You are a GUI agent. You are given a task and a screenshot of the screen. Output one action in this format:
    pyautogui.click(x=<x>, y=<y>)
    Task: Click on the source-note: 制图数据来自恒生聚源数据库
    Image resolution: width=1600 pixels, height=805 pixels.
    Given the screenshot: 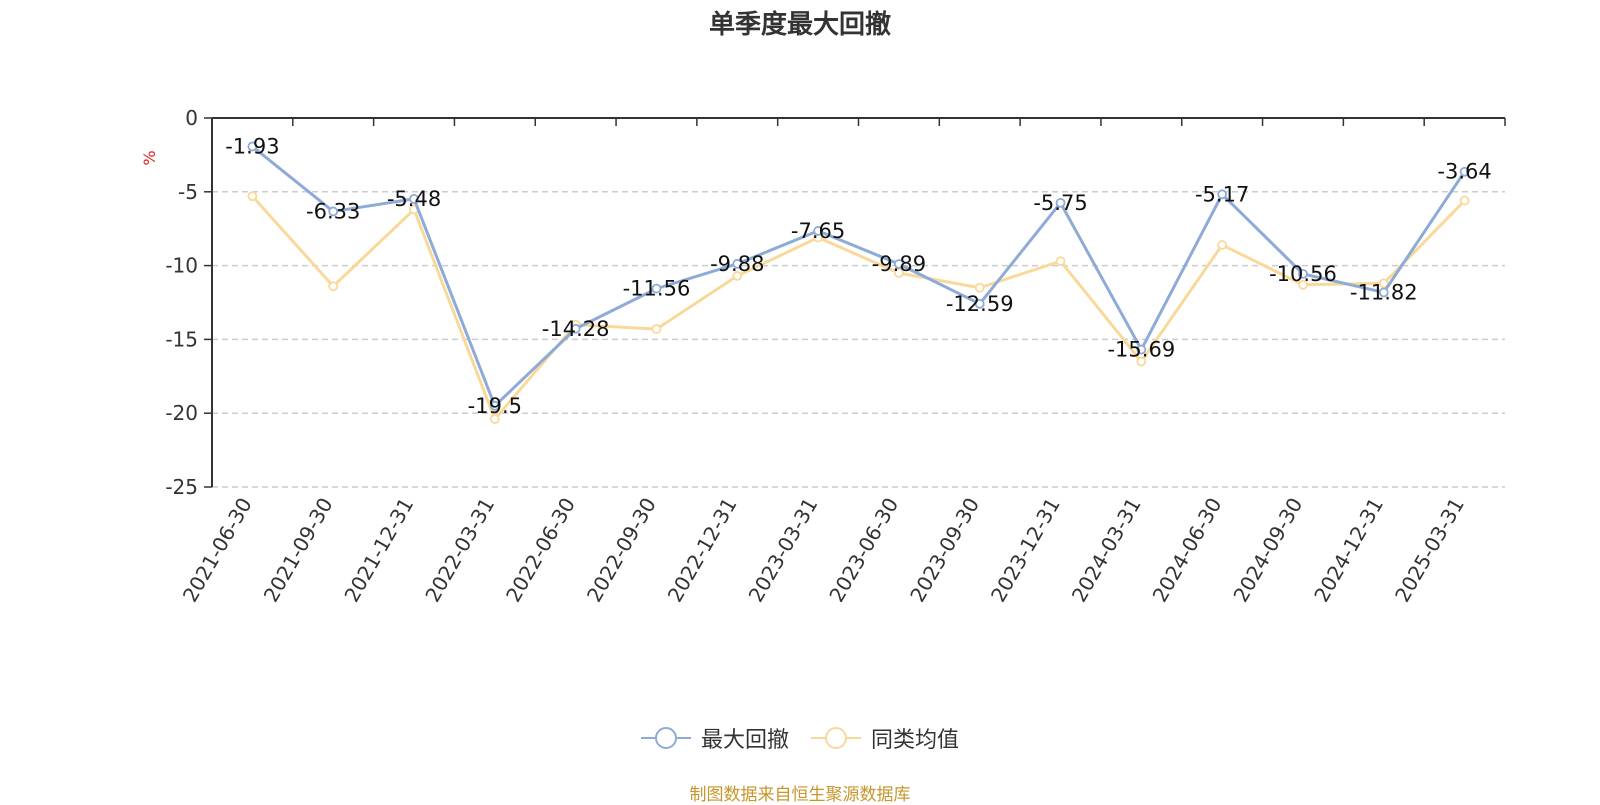 What is the action you would take?
    pyautogui.click(x=800, y=795)
    